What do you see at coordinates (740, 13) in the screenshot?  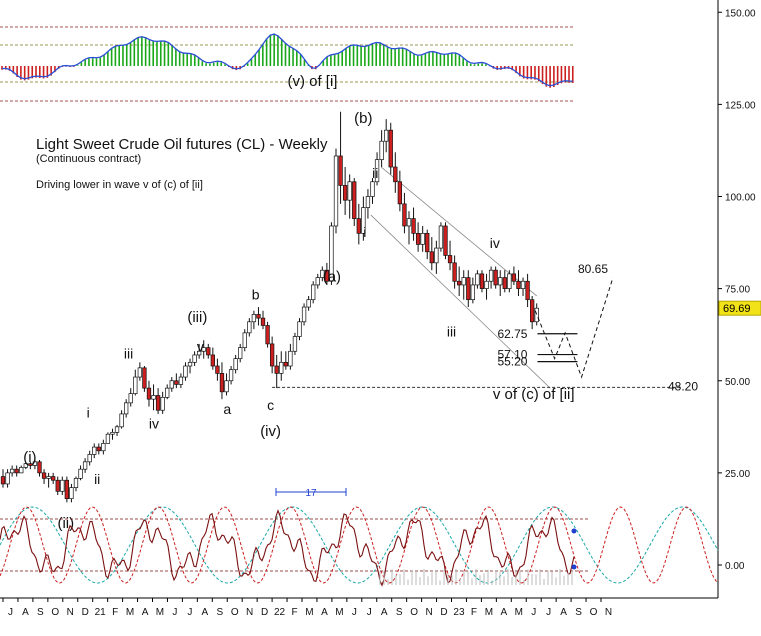 I see `y-tick-label: 150.00` at bounding box center [740, 13].